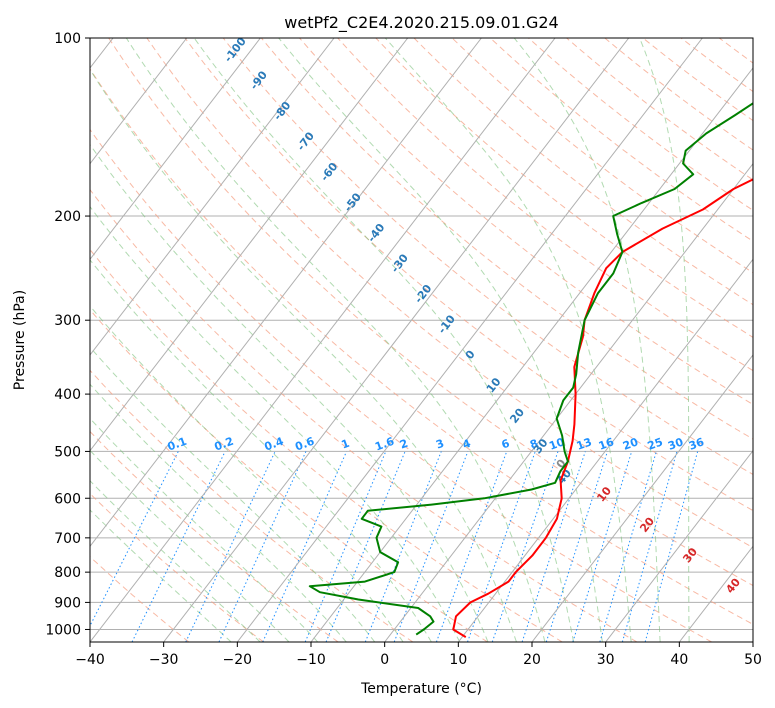  Describe the element at coordinates (584, 443) in the screenshot. I see `mixing-ratio-label: 13` at that location.